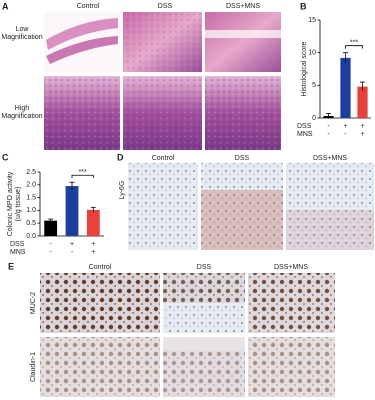 The height and width of the screenshot is (400, 375). What do you see at coordinates (314, 118) in the screenshot?
I see `y-tick-label: 0` at bounding box center [314, 118].